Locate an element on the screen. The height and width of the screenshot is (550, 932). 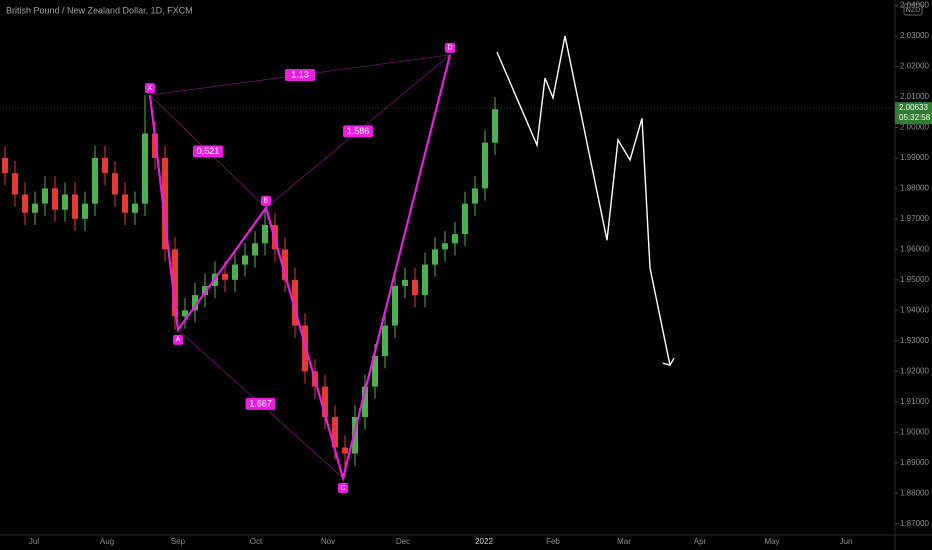
last-price-badge is located at coordinates (913, 113).